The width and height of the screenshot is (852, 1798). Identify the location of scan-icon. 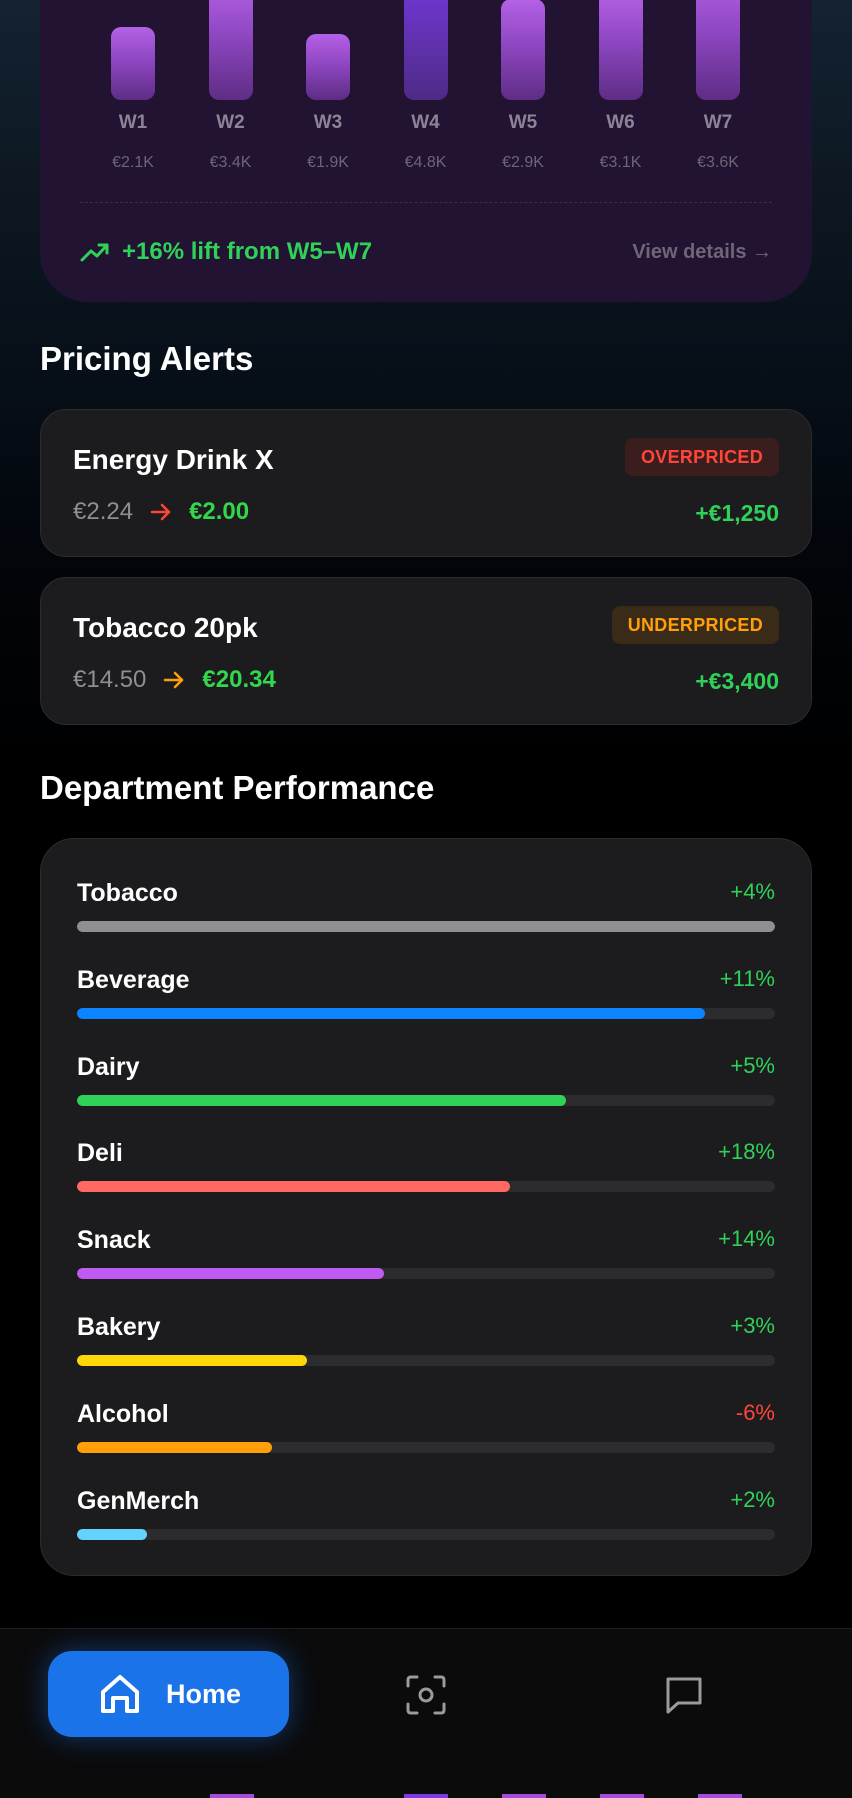
(426, 1695).